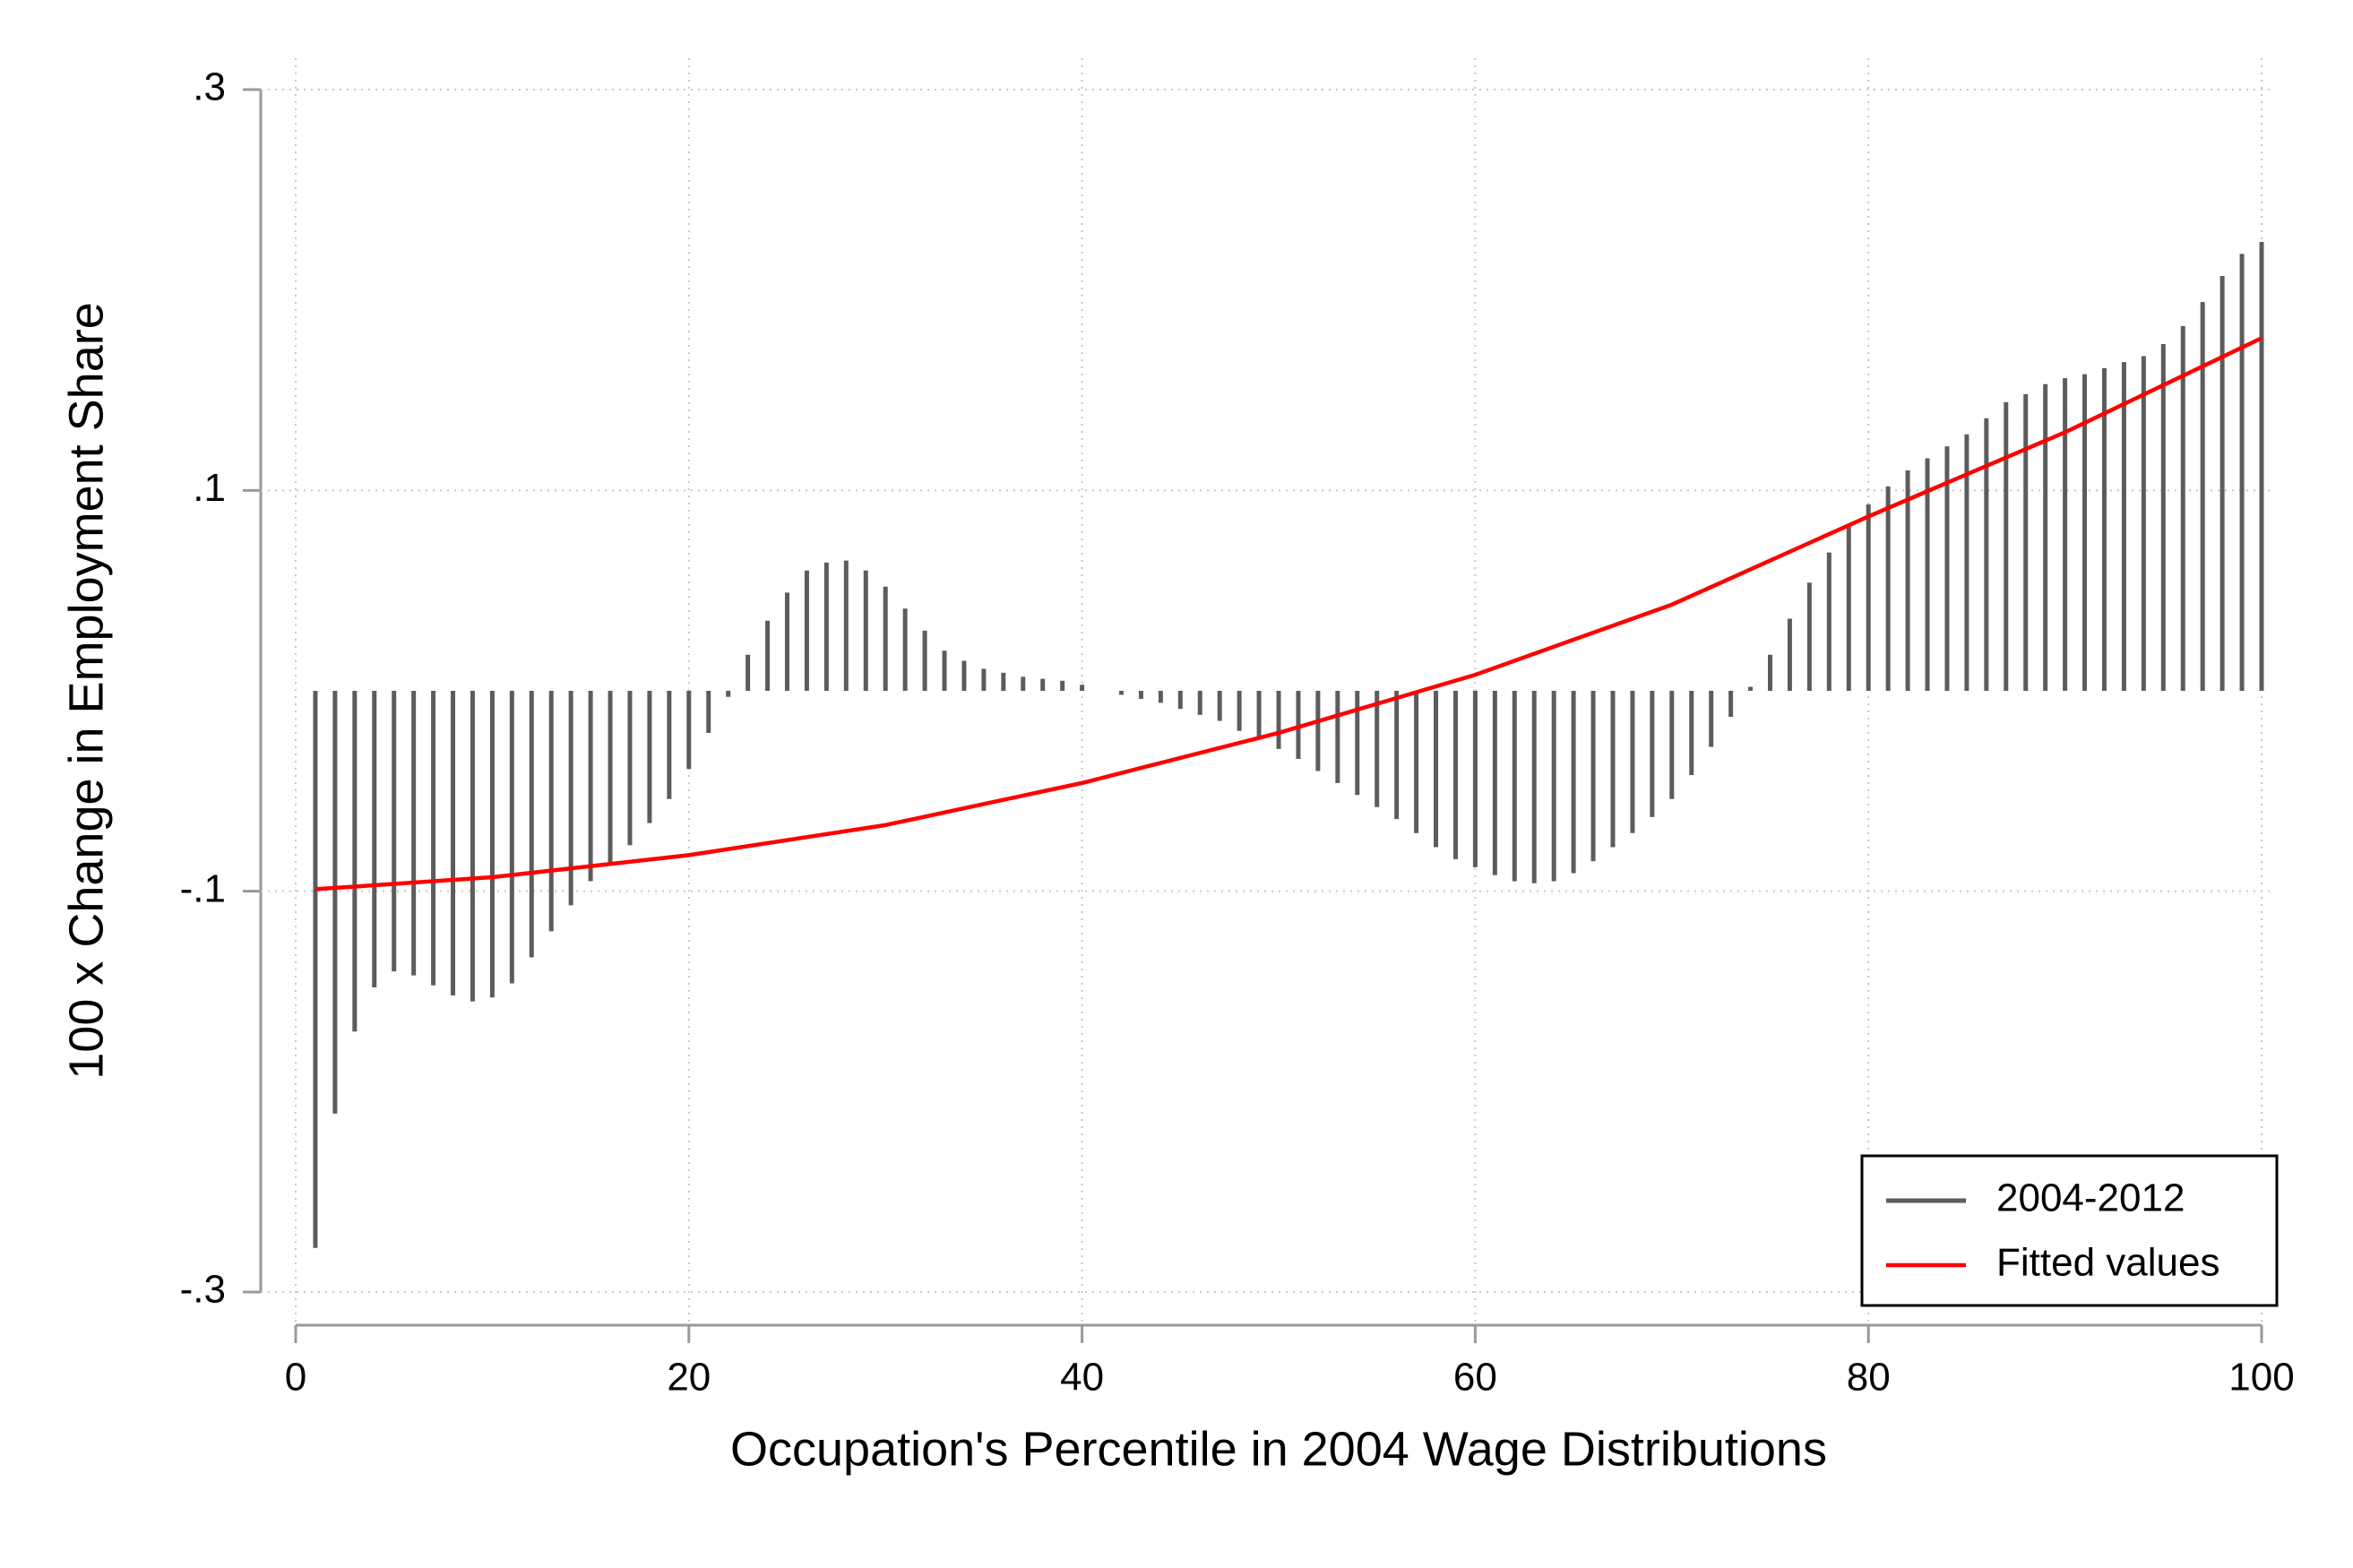  Describe the element at coordinates (86, 691) in the screenshot. I see `y-axis-title: 100 x Change in Employment Share` at that location.